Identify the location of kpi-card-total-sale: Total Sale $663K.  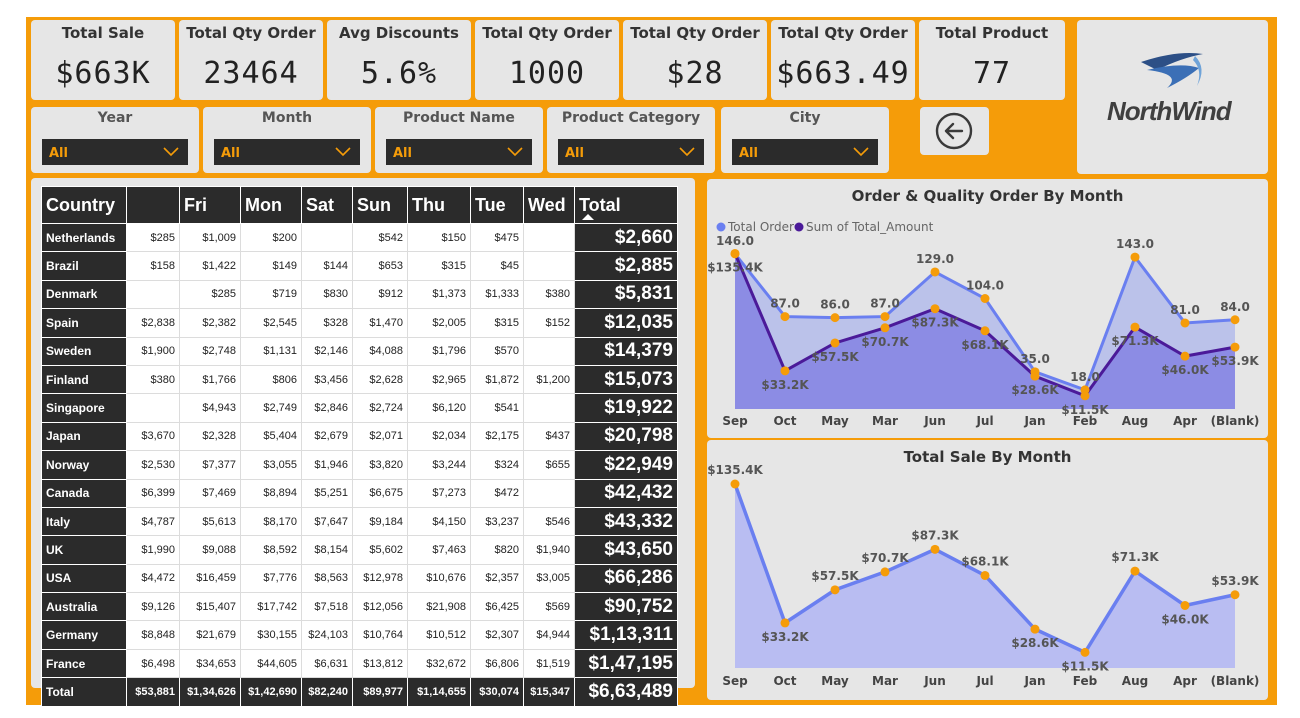
(103, 60).